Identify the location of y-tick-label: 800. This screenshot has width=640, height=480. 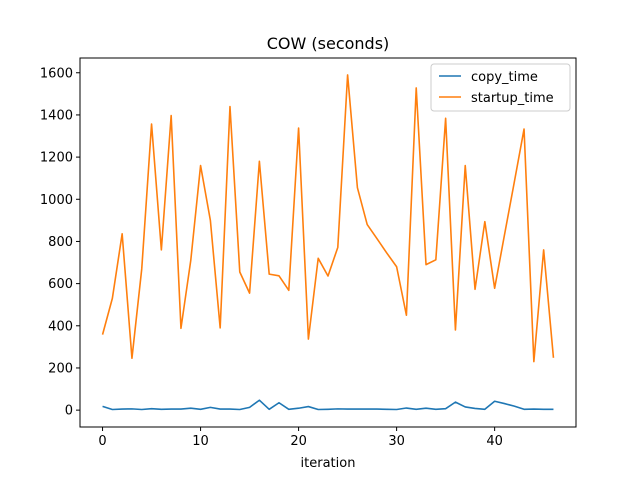
(60, 242).